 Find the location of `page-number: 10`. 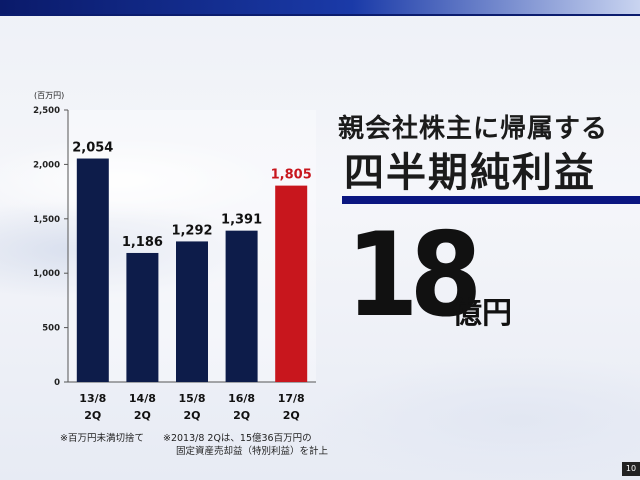

page-number: 10 is located at coordinates (631, 469).